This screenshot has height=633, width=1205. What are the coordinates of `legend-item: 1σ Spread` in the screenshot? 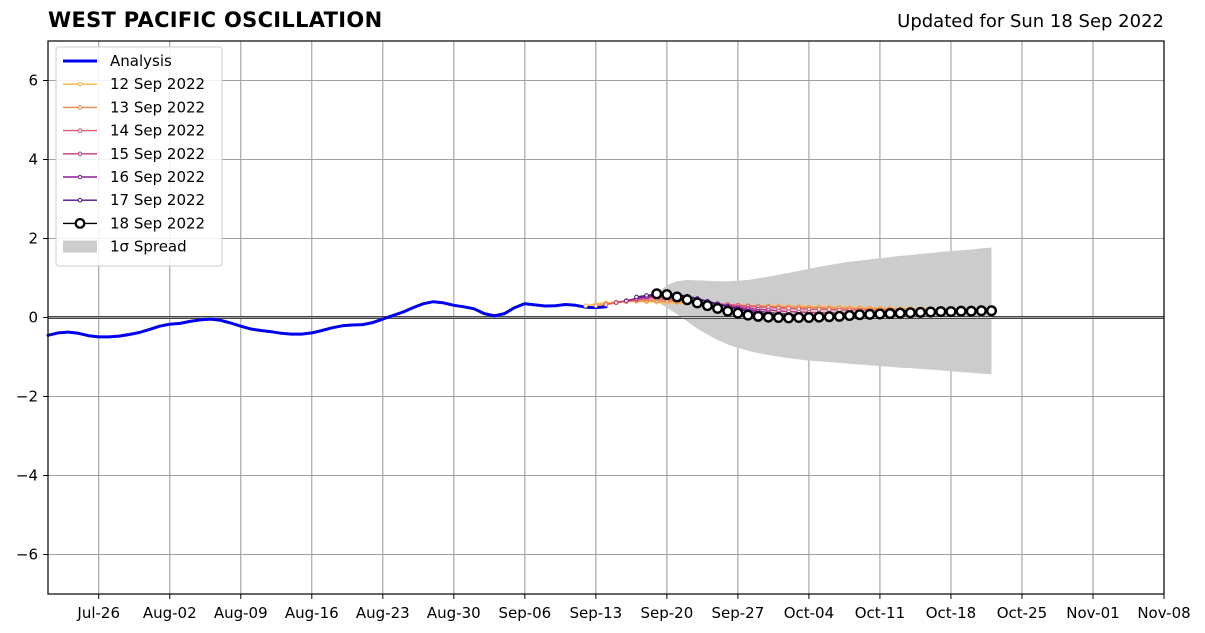 It's located at (125, 247).